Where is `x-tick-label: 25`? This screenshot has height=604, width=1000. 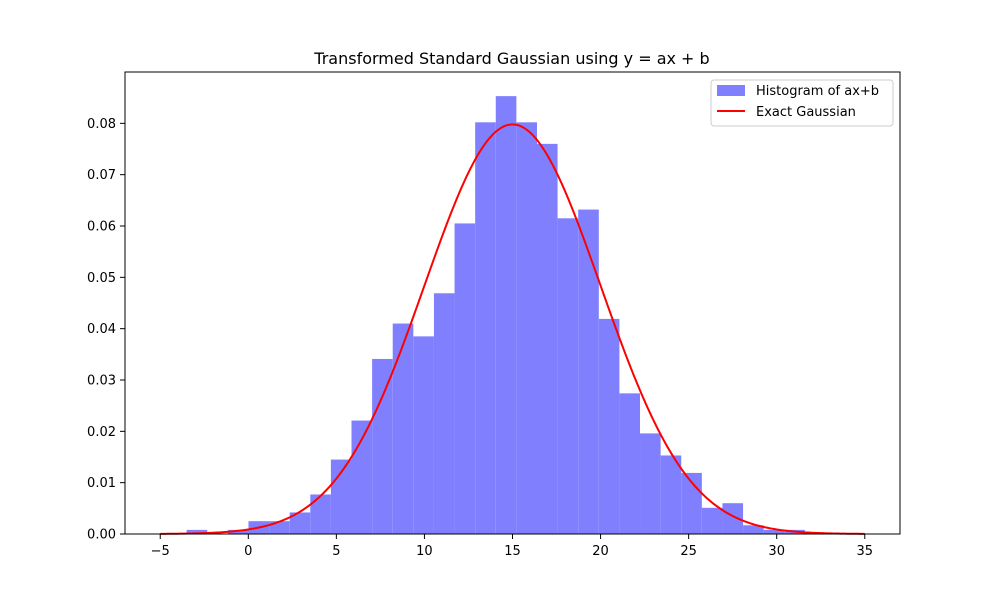 x-tick-label: 25 is located at coordinates (688, 551).